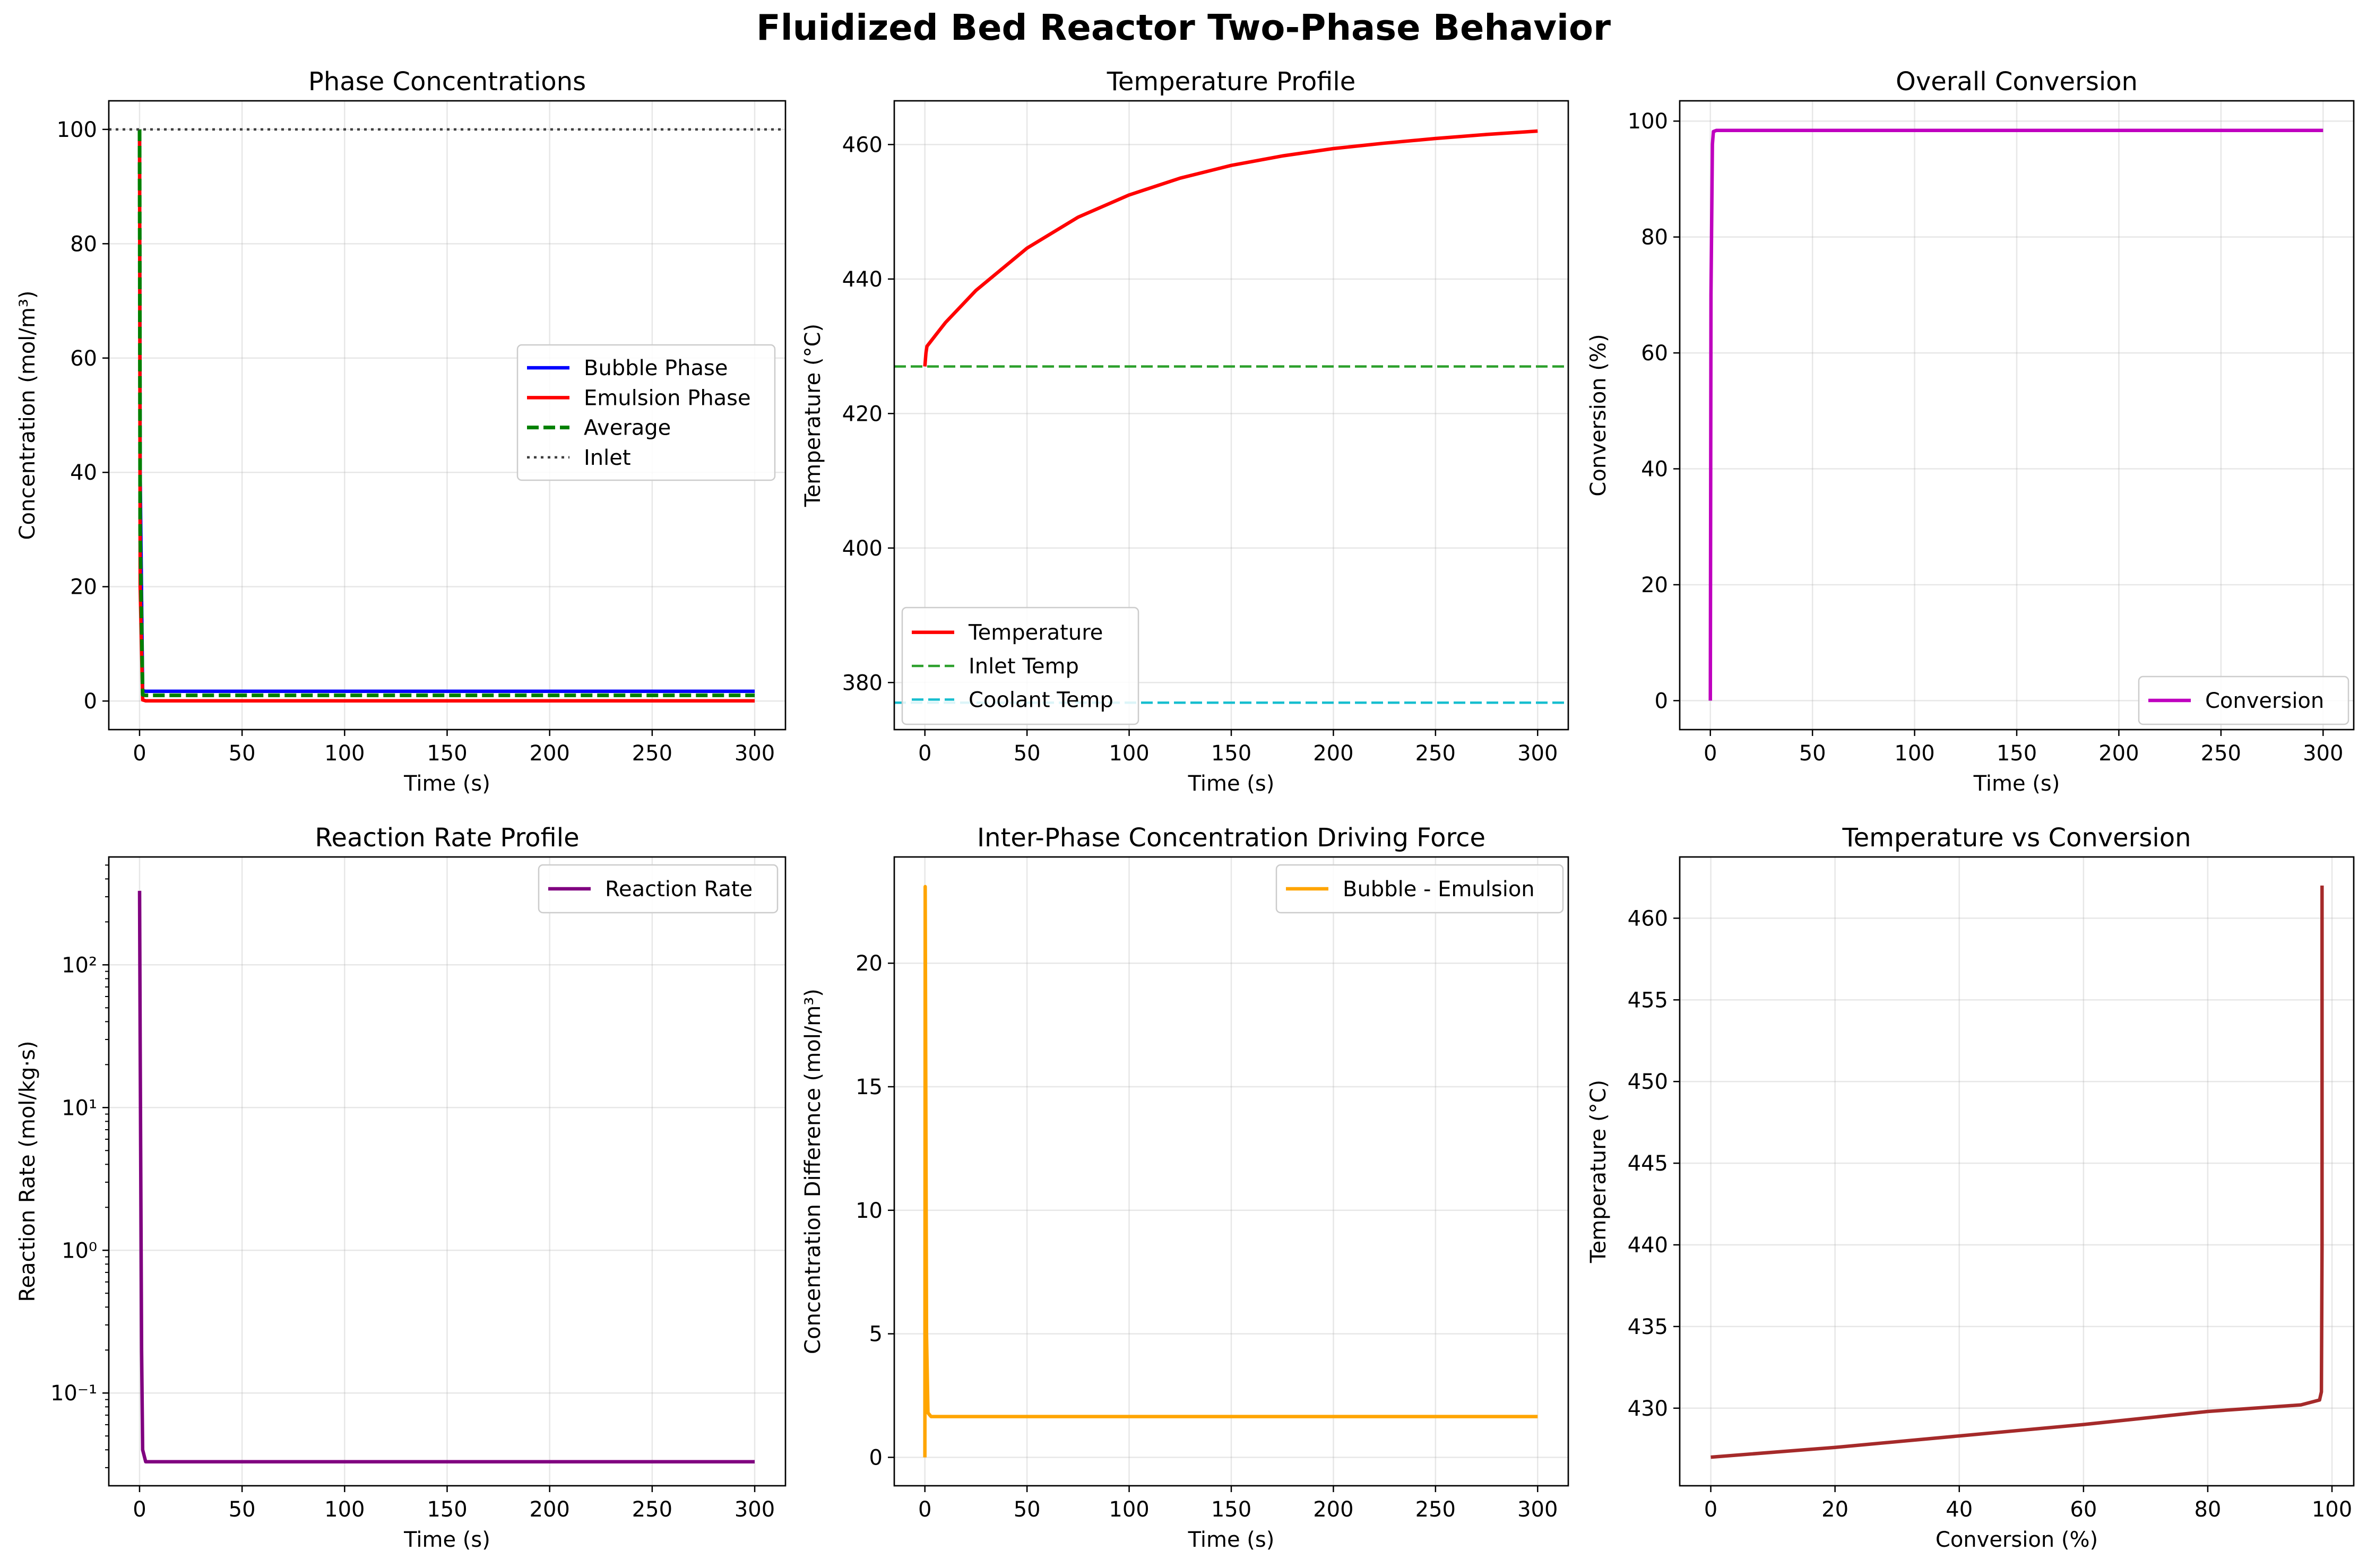 This screenshot has width=2367, height=1568. I want to click on series-line-temperature, so click(1230, 248).